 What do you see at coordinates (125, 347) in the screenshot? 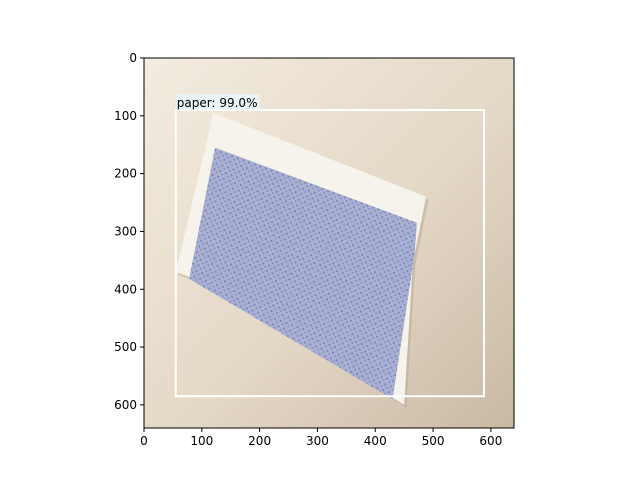
I see `y-tick-label: 500` at bounding box center [125, 347].